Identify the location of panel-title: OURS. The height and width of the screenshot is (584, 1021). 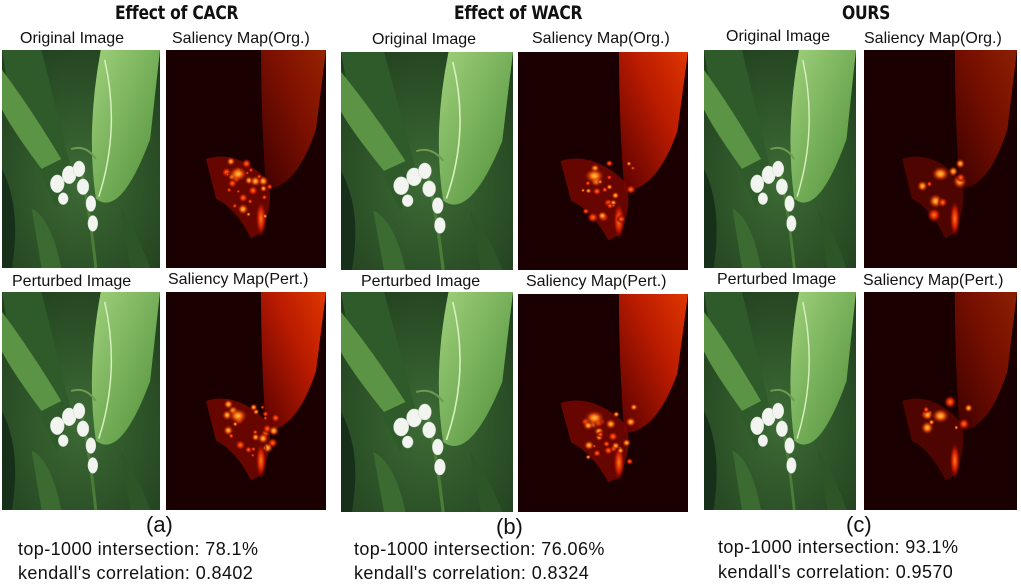
(866, 13).